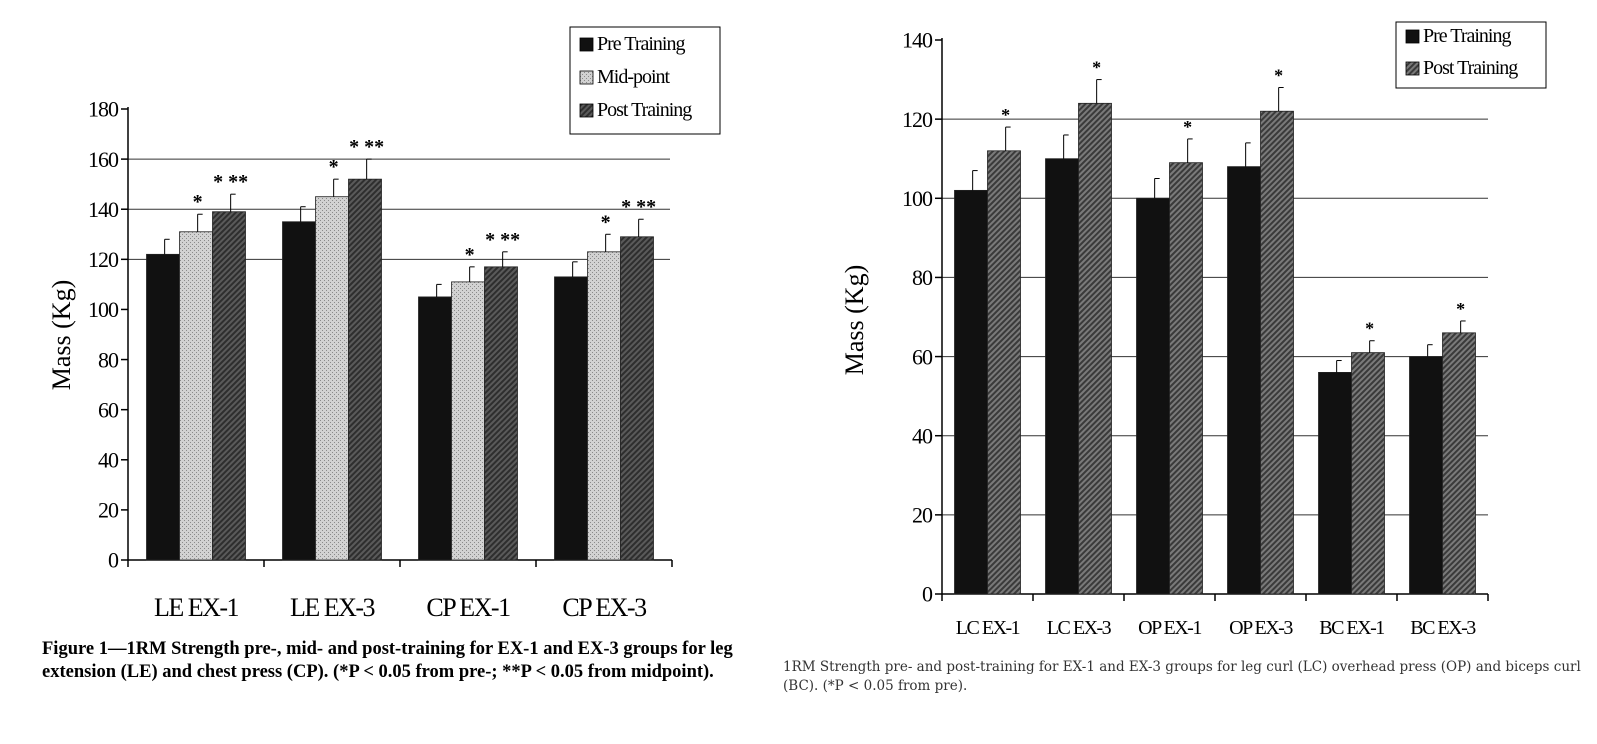 The image size is (1597, 744). Describe the element at coordinates (634, 77) in the screenshot. I see `legend-label: Mid-point` at that location.